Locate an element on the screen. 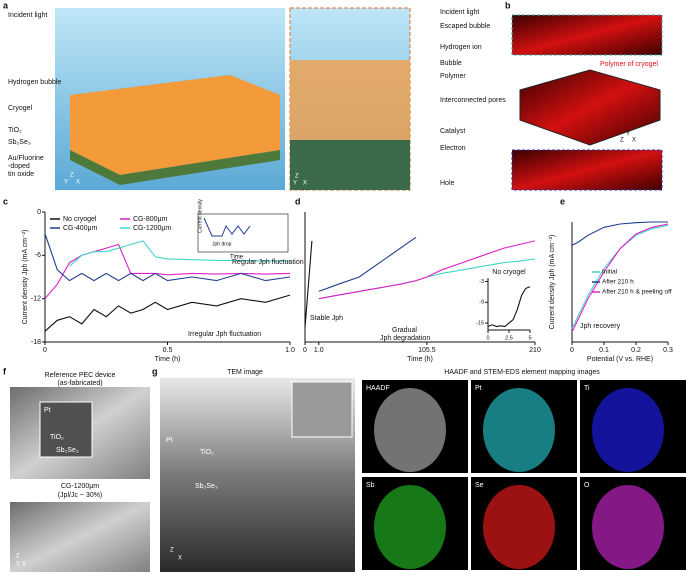  y-tick-label: -12 is located at coordinates (36, 299).